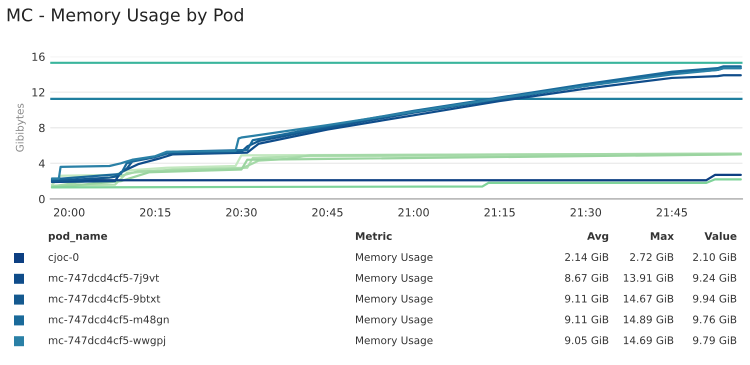  What do you see at coordinates (413, 212) in the screenshot?
I see `x-tick-label: 21:00` at bounding box center [413, 212].